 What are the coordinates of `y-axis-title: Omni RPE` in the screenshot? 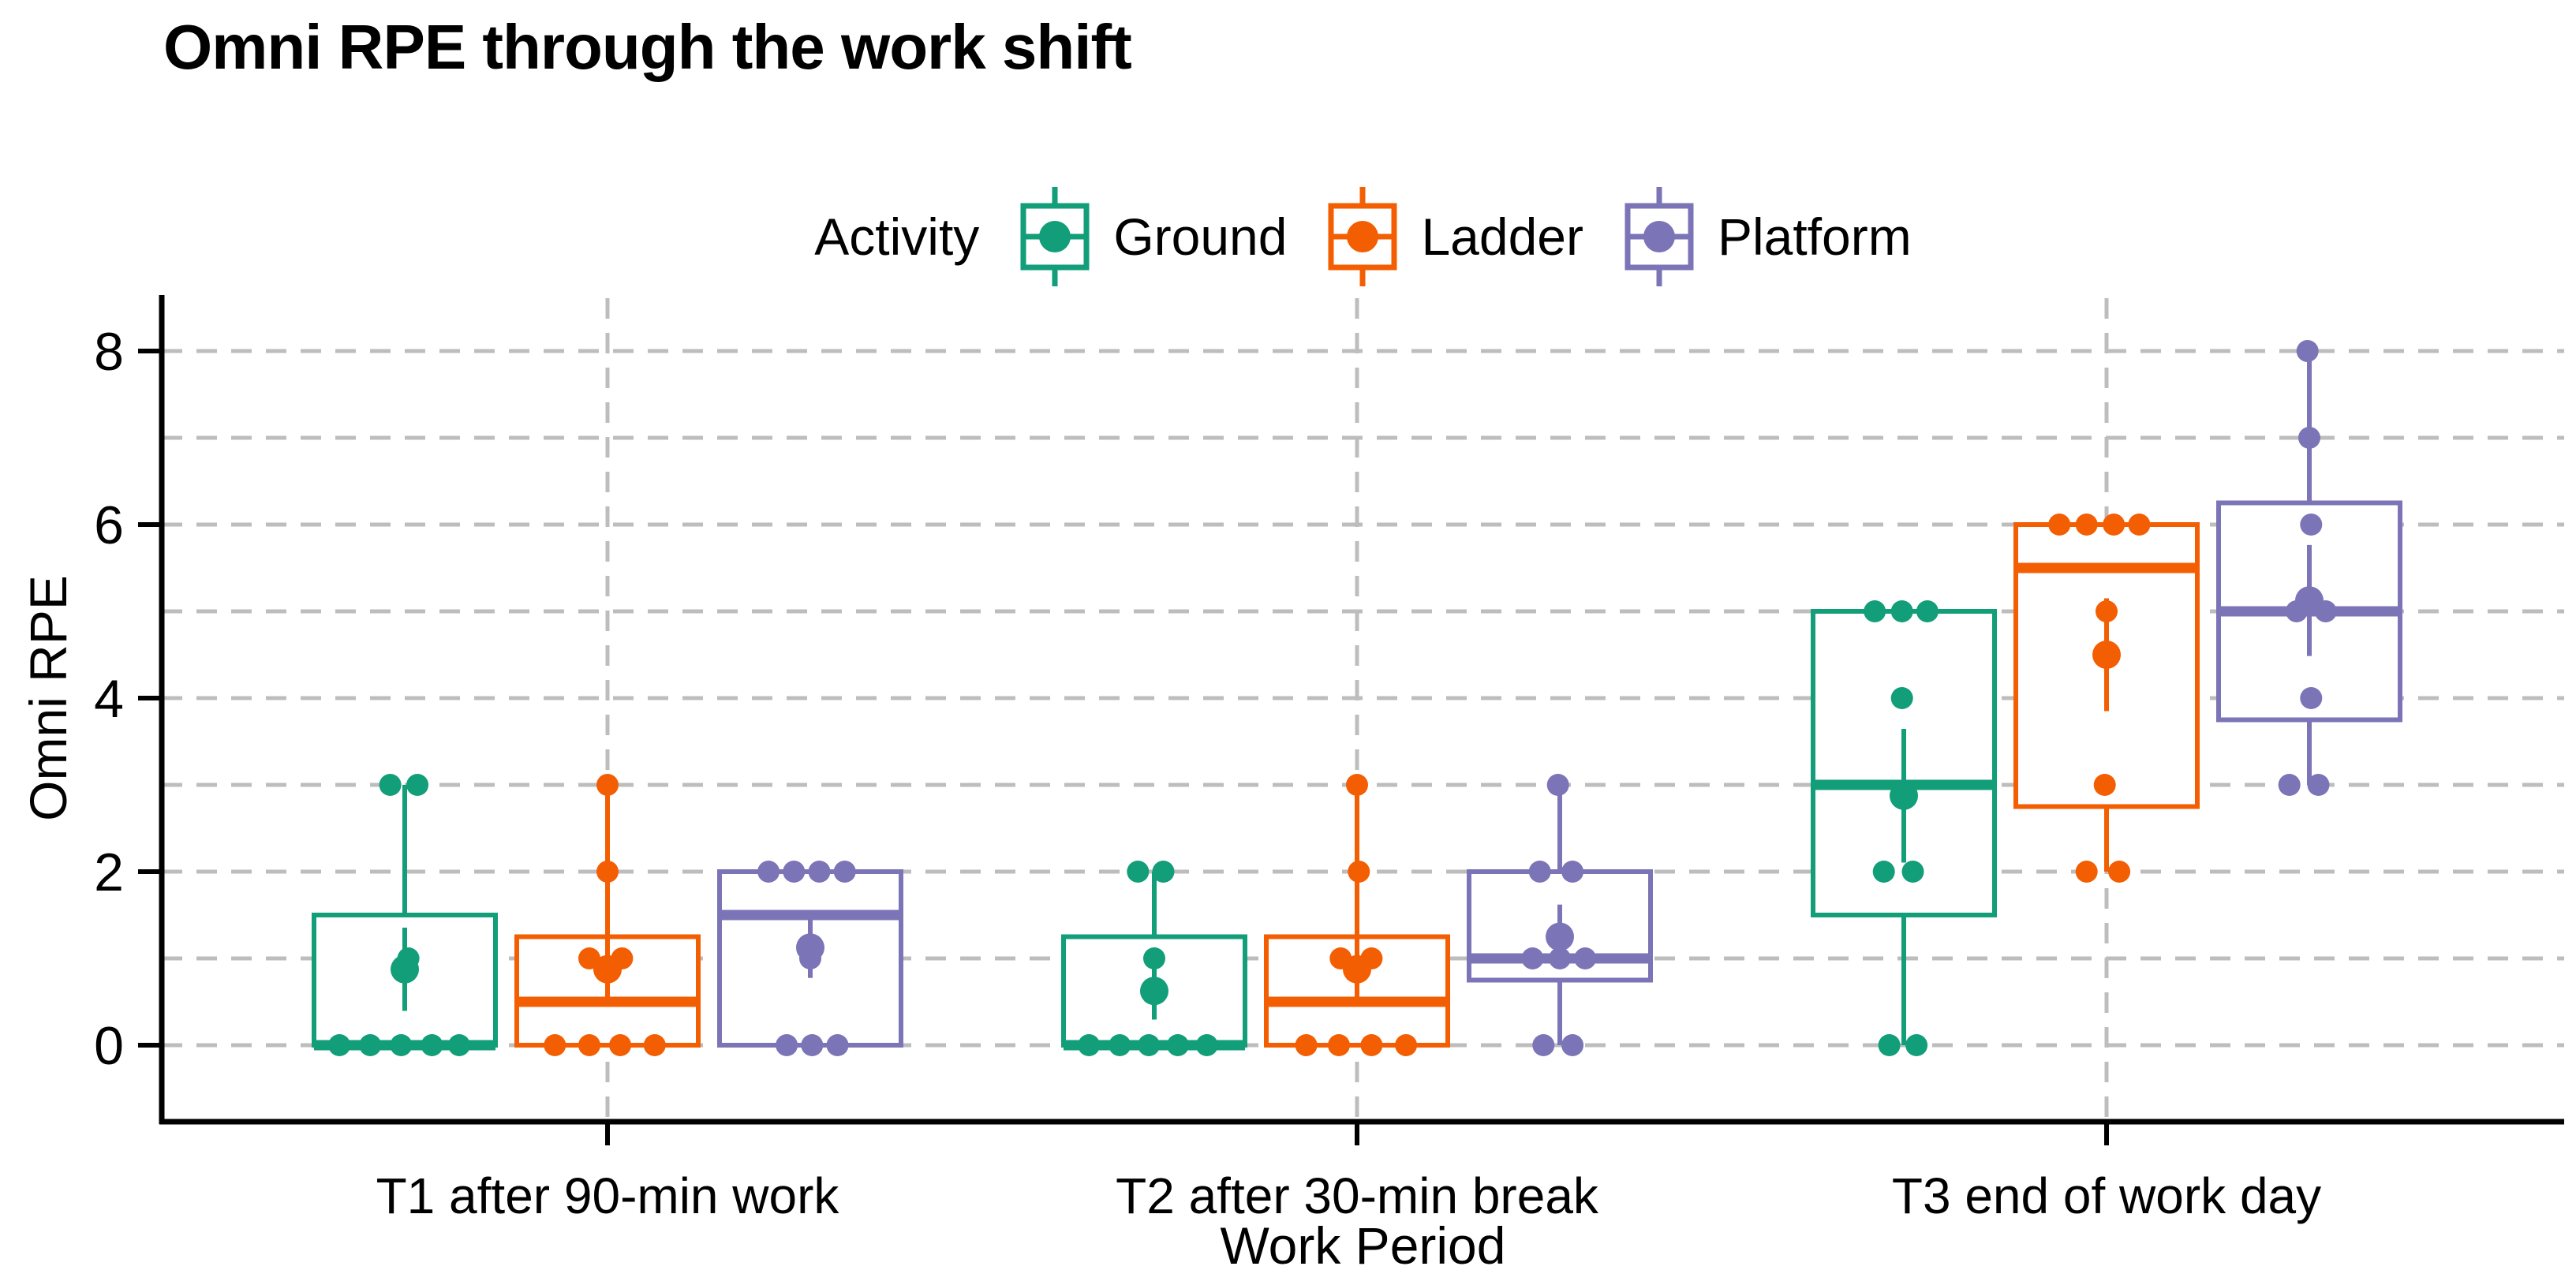 It's located at (48, 698).